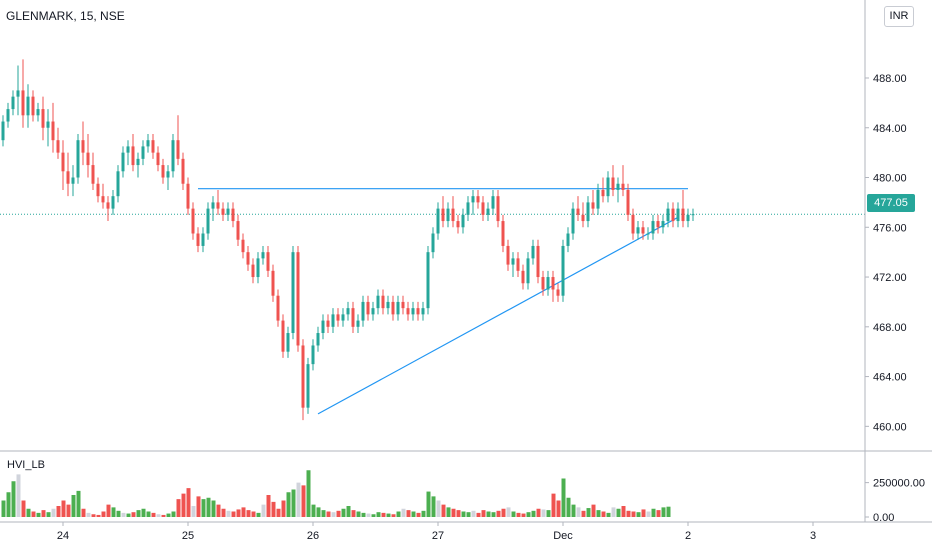 The height and width of the screenshot is (550, 932). Describe the element at coordinates (313, 536) in the screenshot. I see `time-tick-label: 26` at that location.